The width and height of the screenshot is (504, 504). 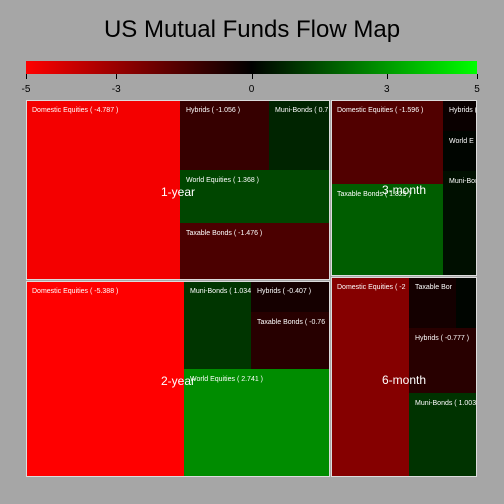 I want to click on treemap-cell-label: Muni-Bonds ( 0.7, so click(x=302, y=110).